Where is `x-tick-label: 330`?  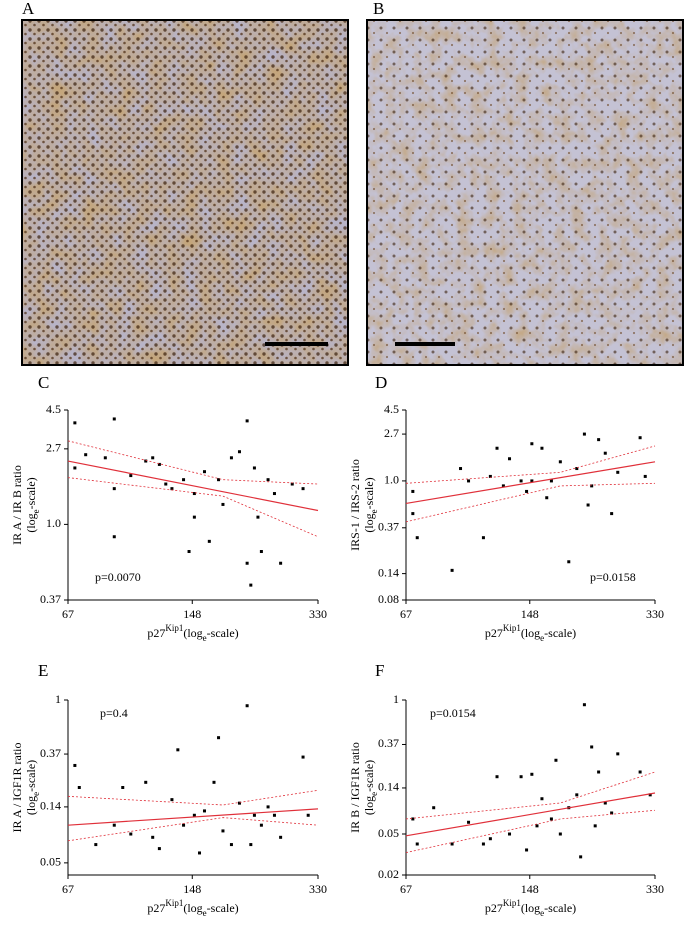 x-tick-label: 330 is located at coordinates (655, 614).